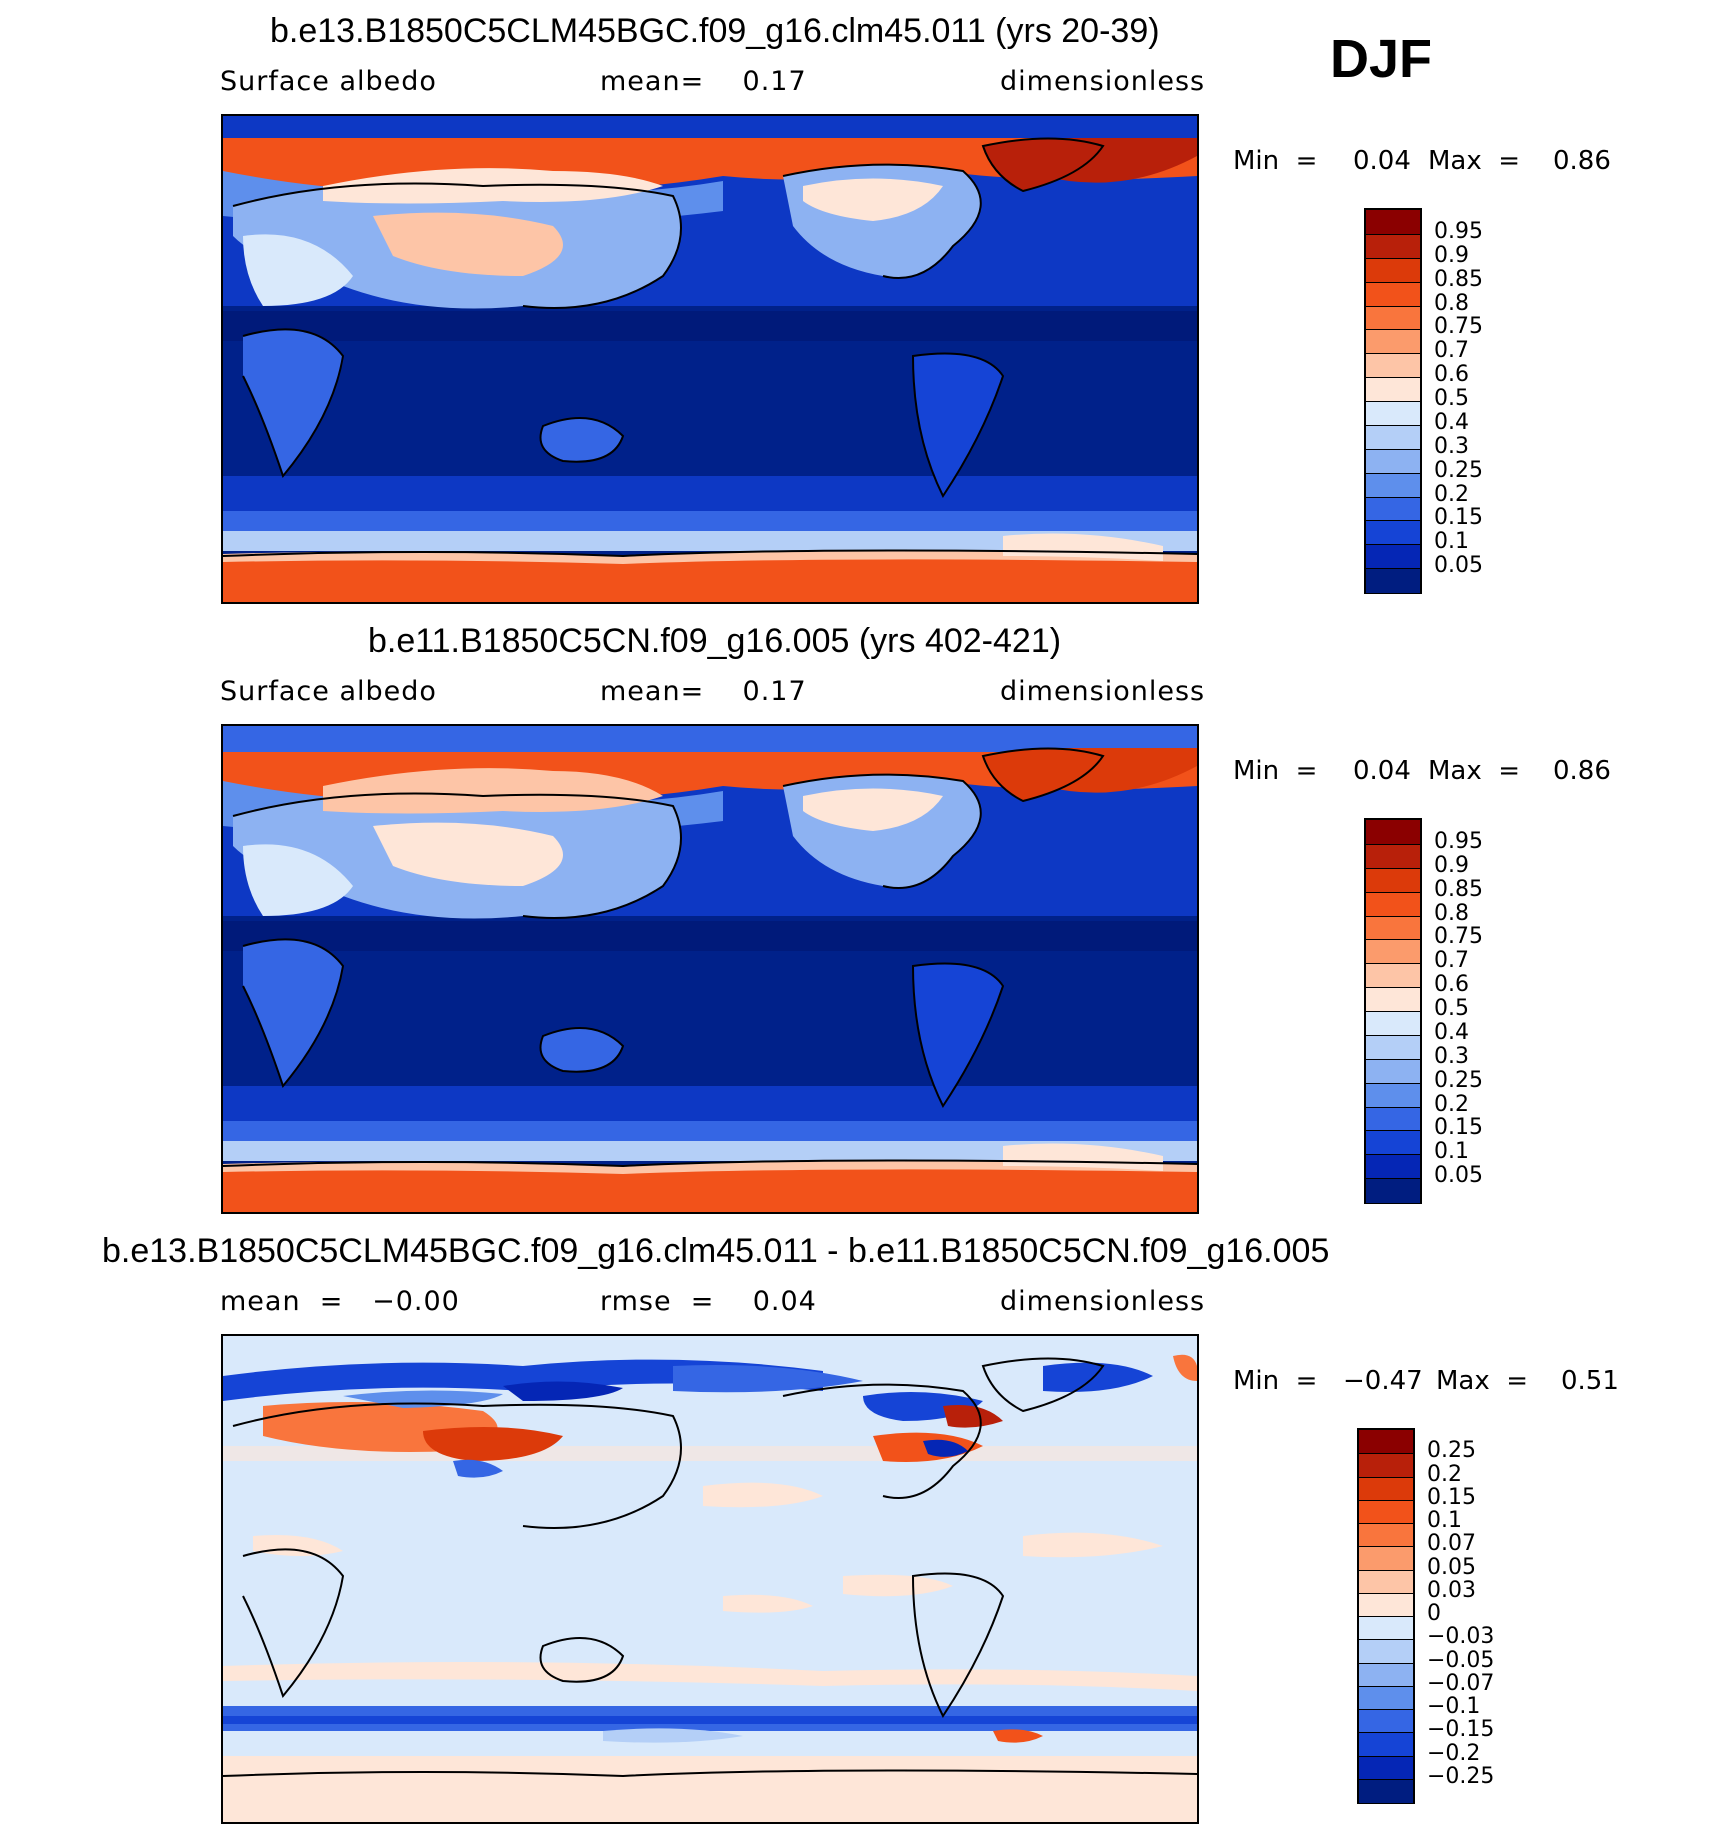 The image size is (1710, 1824). What do you see at coordinates (703, 81) in the screenshot?
I see `panel-1-mean-label: mean= 0.17` at bounding box center [703, 81].